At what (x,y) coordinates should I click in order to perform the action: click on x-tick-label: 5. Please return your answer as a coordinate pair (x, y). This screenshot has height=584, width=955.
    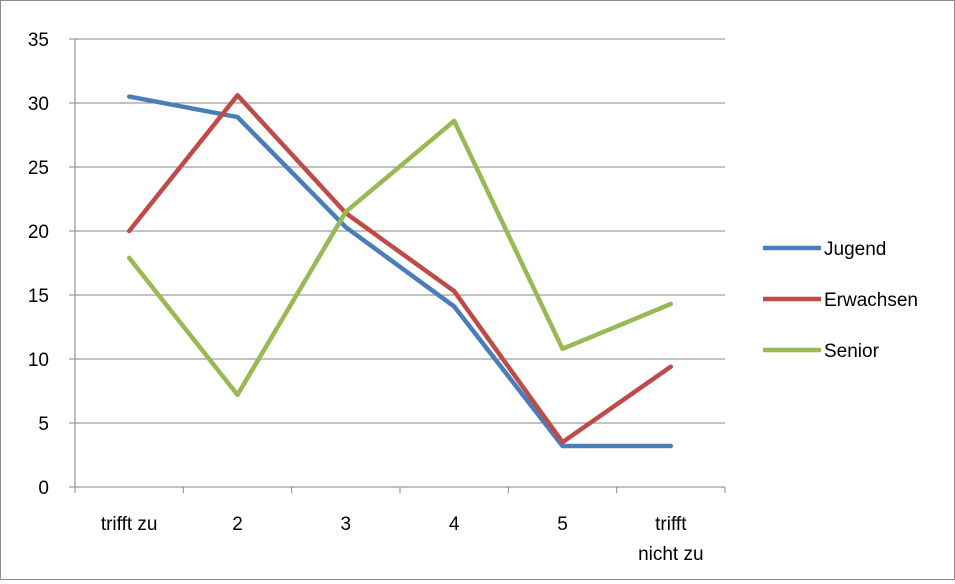
    Looking at the image, I should click on (562, 524).